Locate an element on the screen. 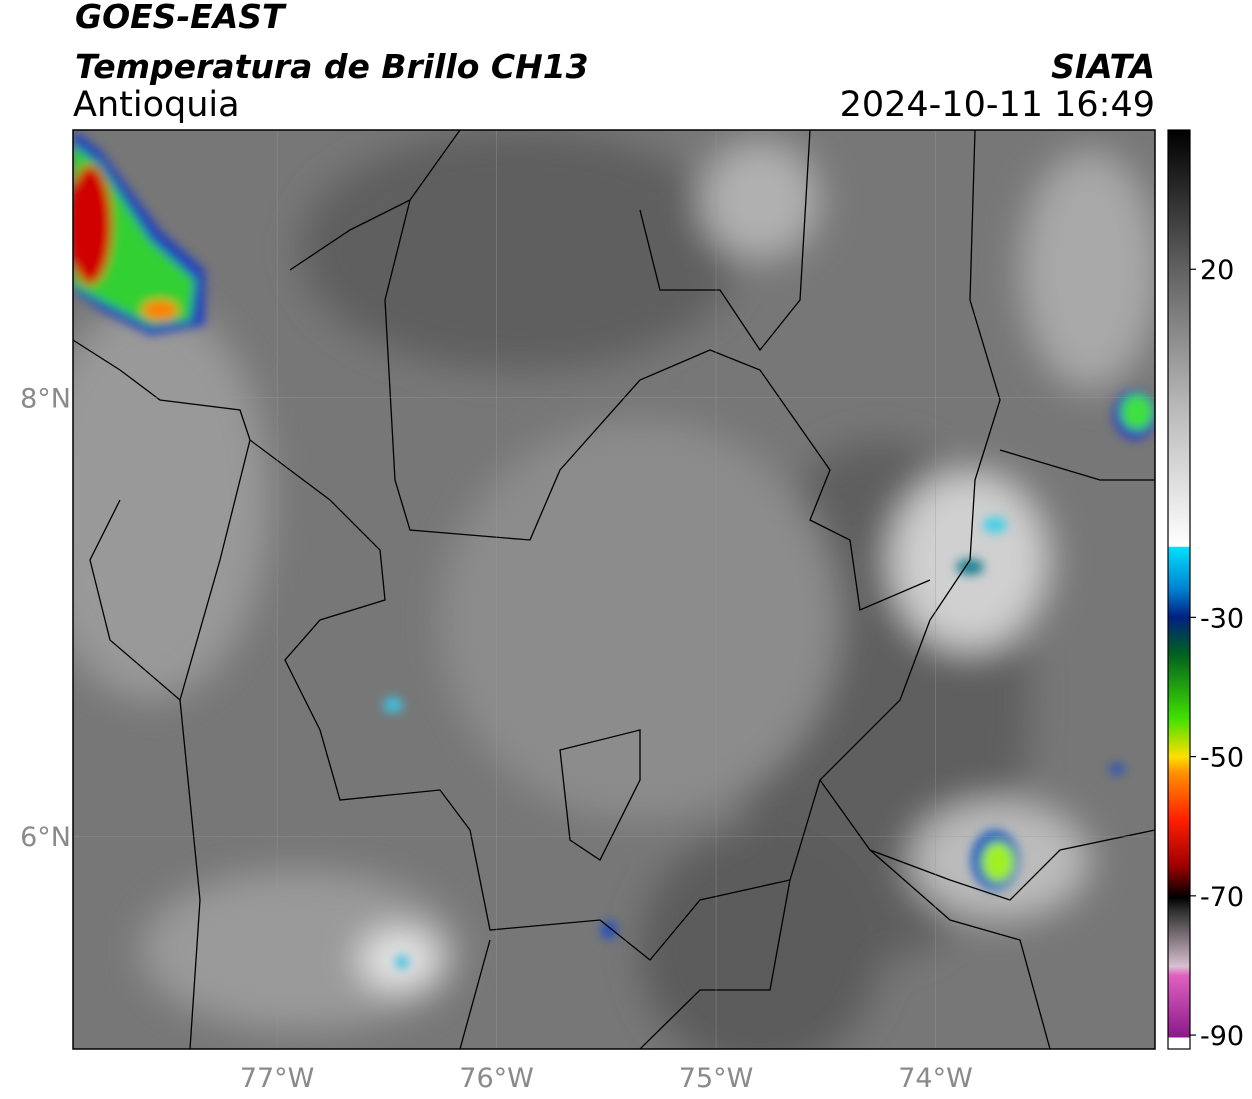 The image size is (1252, 1099). lon-tick-label: 74°W is located at coordinates (935, 1078).